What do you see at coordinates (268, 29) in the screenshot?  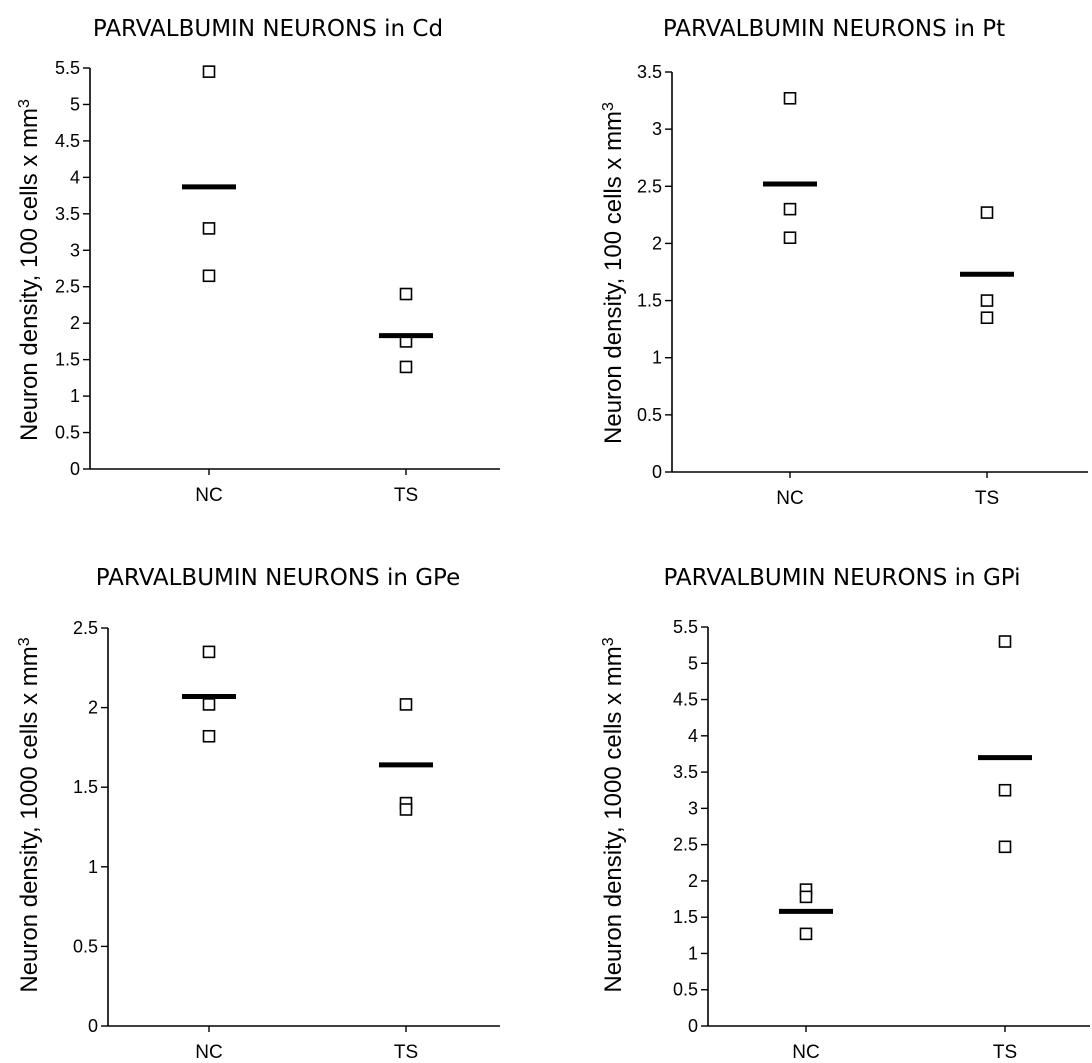 I see `chart-title: PARVALBUMIN NEURONS in Cd` at bounding box center [268, 29].